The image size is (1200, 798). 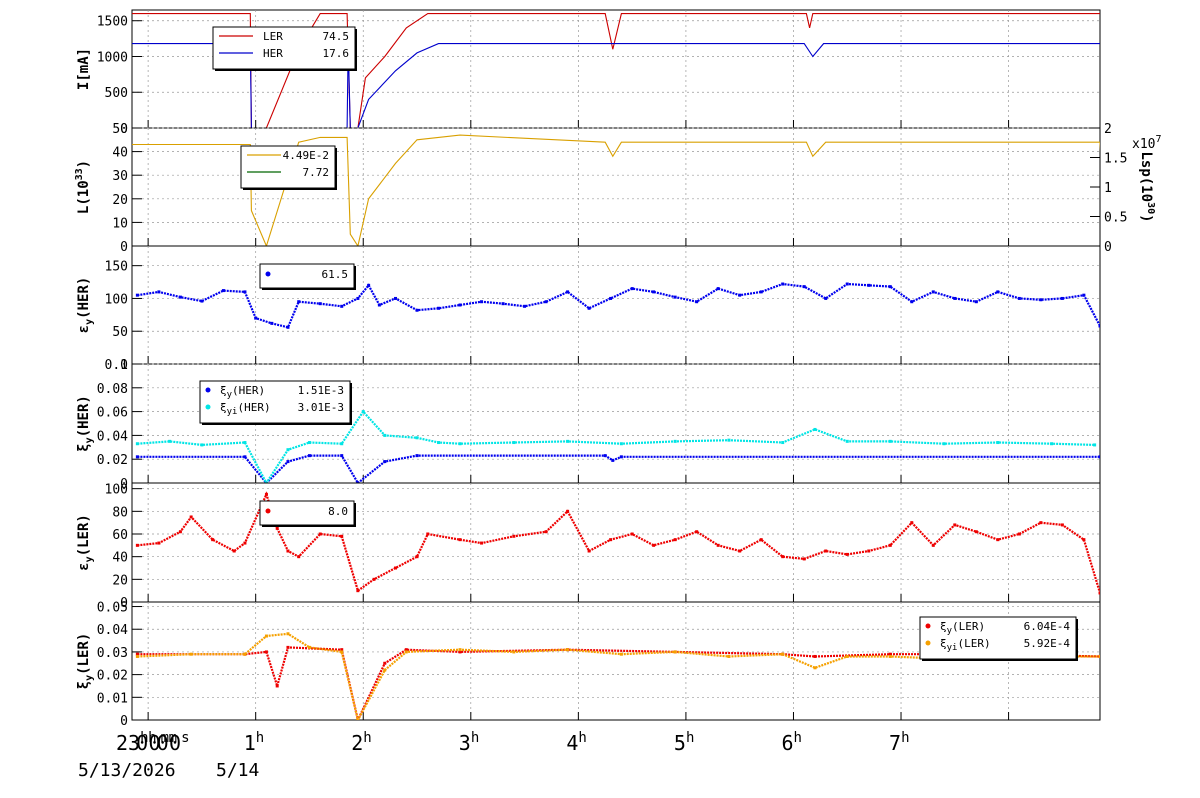 What do you see at coordinates (237, 770) in the screenshot?
I see `date-next-label: 5/14` at bounding box center [237, 770].